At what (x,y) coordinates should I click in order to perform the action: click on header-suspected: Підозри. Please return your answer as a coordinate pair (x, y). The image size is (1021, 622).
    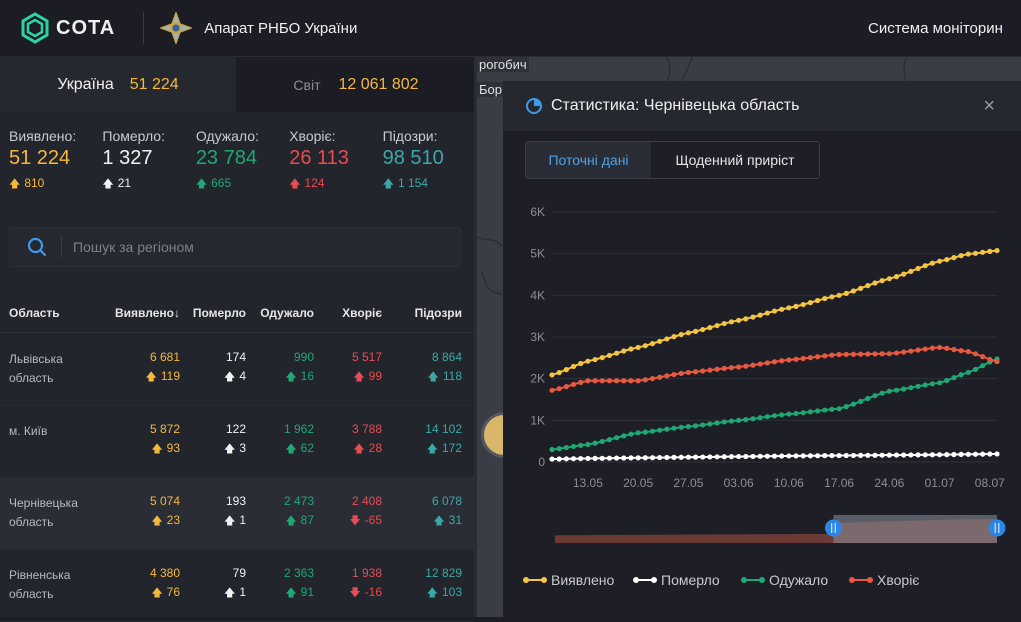
    Looking at the image, I should click on (438, 312).